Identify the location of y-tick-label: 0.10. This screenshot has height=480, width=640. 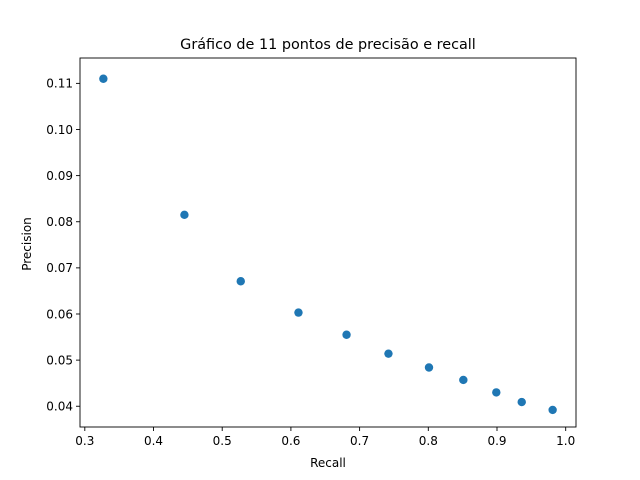
(59, 130).